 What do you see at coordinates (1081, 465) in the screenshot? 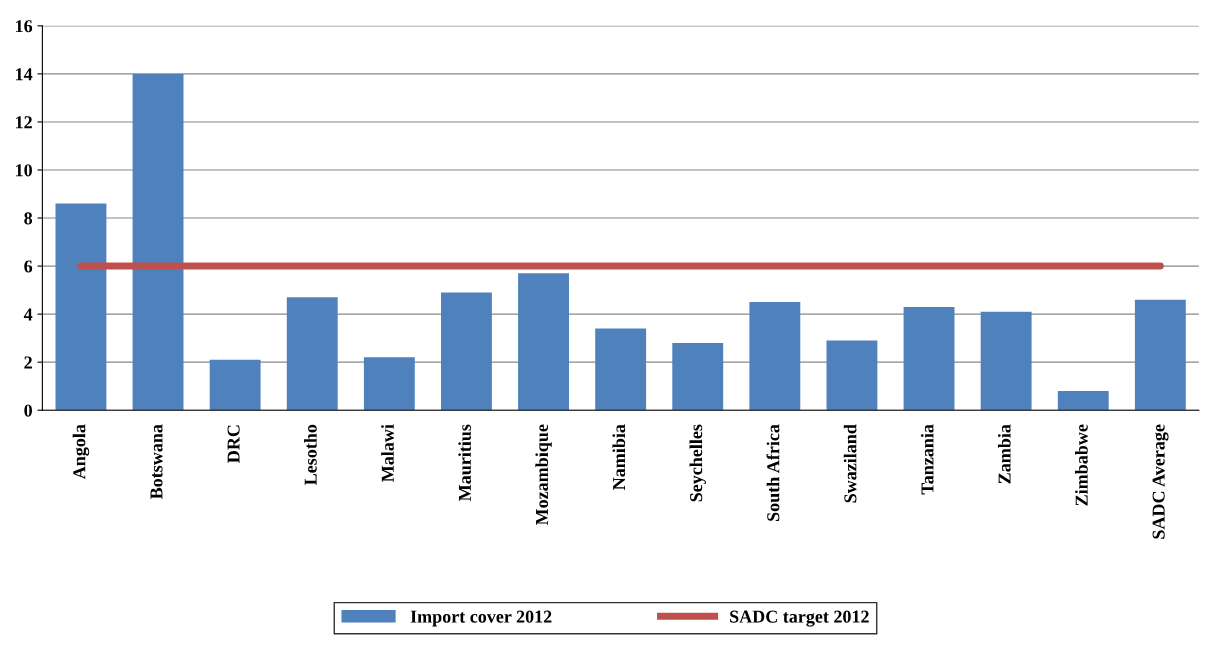
I see `x-tick-label: Zimbabwe` at bounding box center [1081, 465].